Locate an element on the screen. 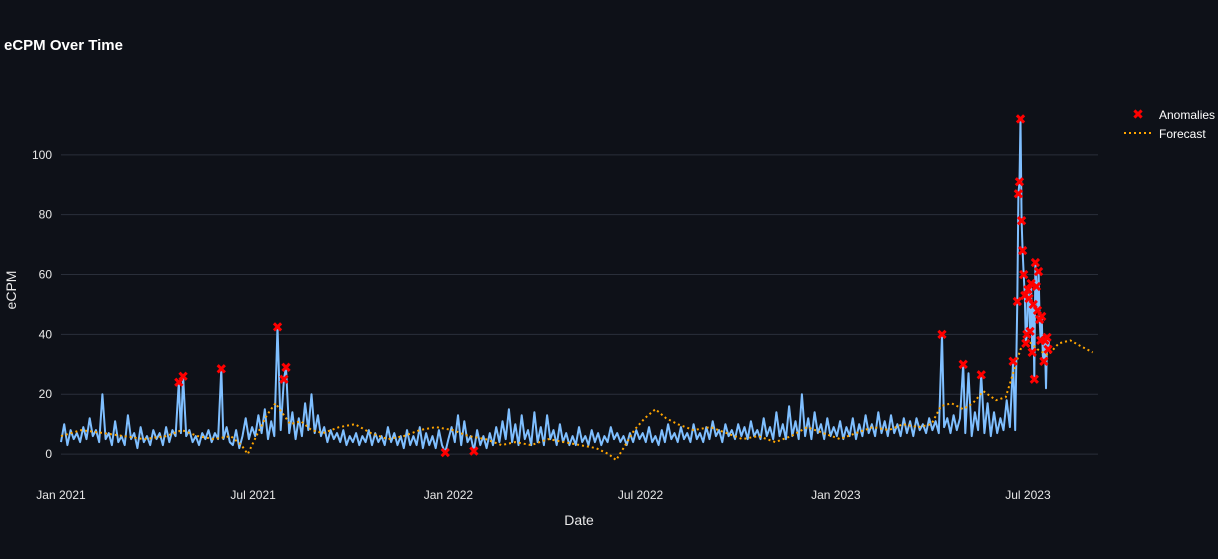 The image size is (1218, 559). x-tick-label-1: Jul 2021 is located at coordinates (253, 495).